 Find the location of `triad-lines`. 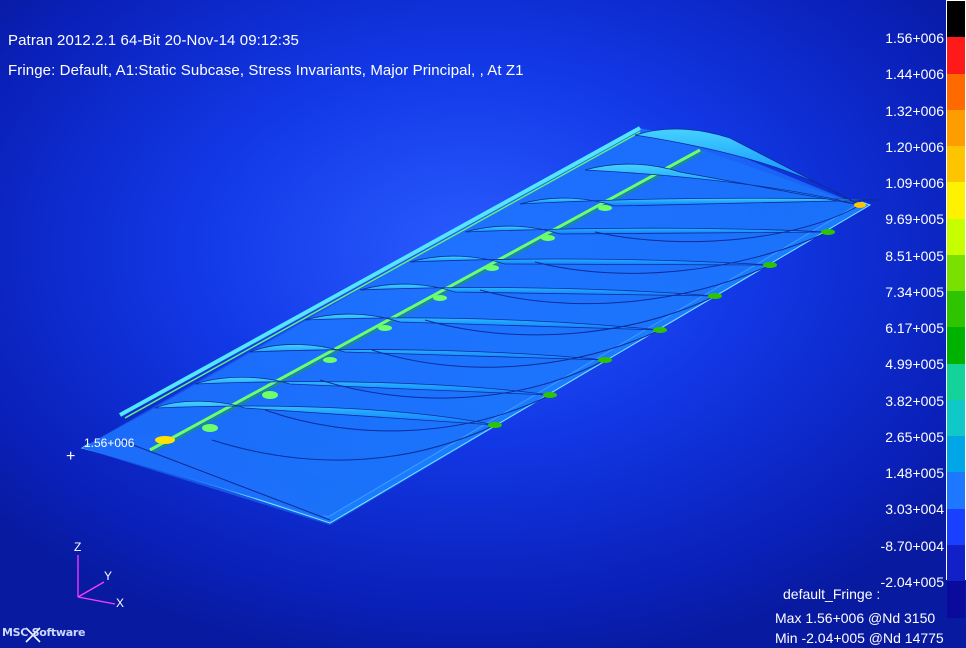

triad-lines is located at coordinates (96, 580).